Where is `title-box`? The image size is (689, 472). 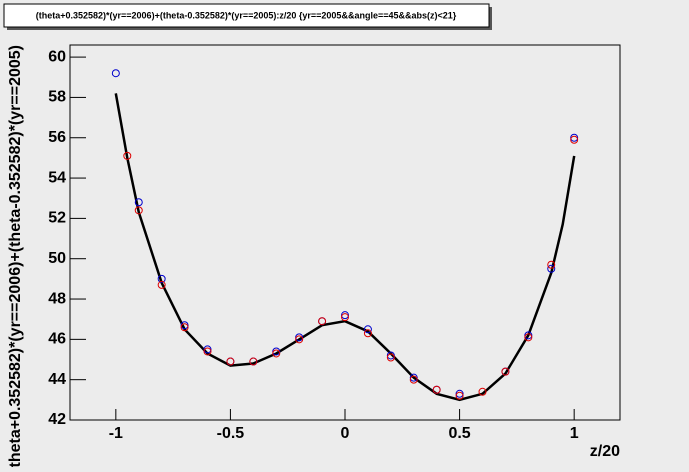
title-box is located at coordinates (246, 15).